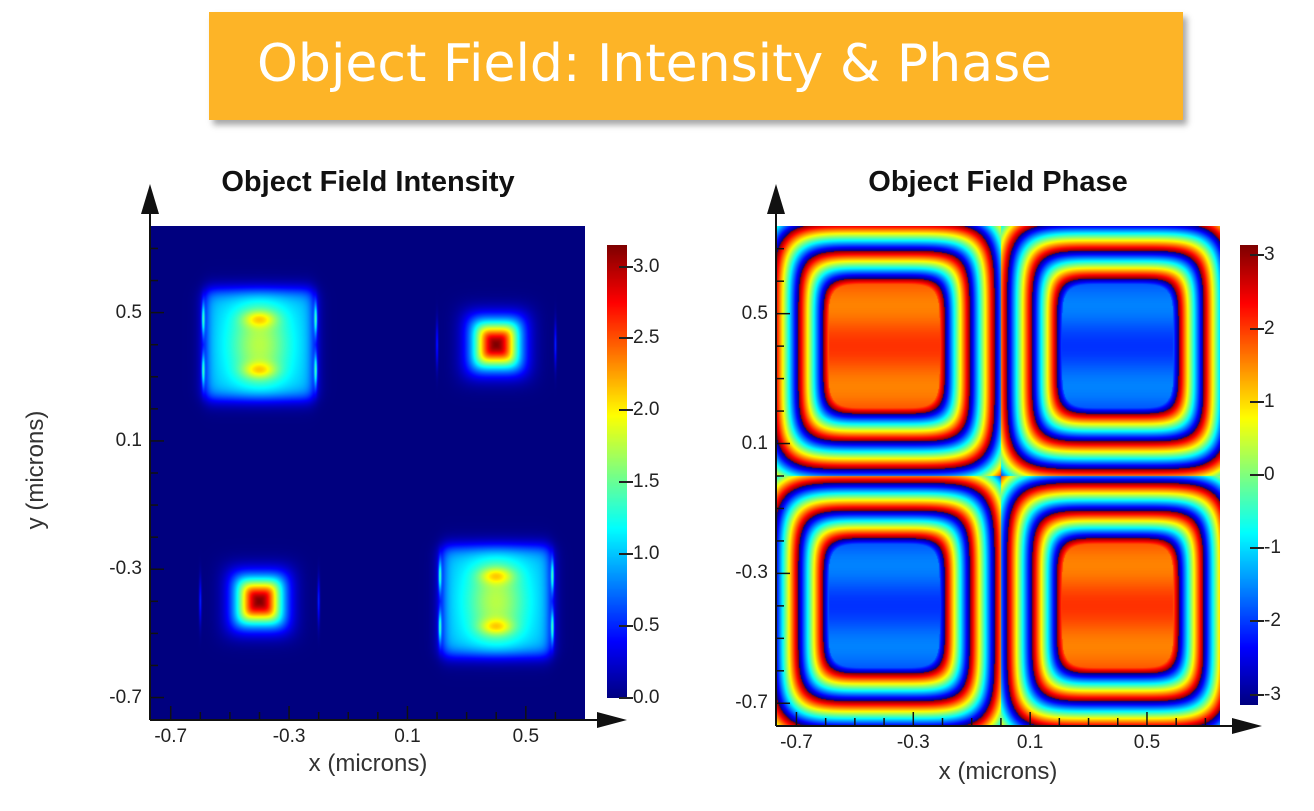 The width and height of the screenshot is (1314, 811). I want to click on intensity-colorbar, so click(617, 471).